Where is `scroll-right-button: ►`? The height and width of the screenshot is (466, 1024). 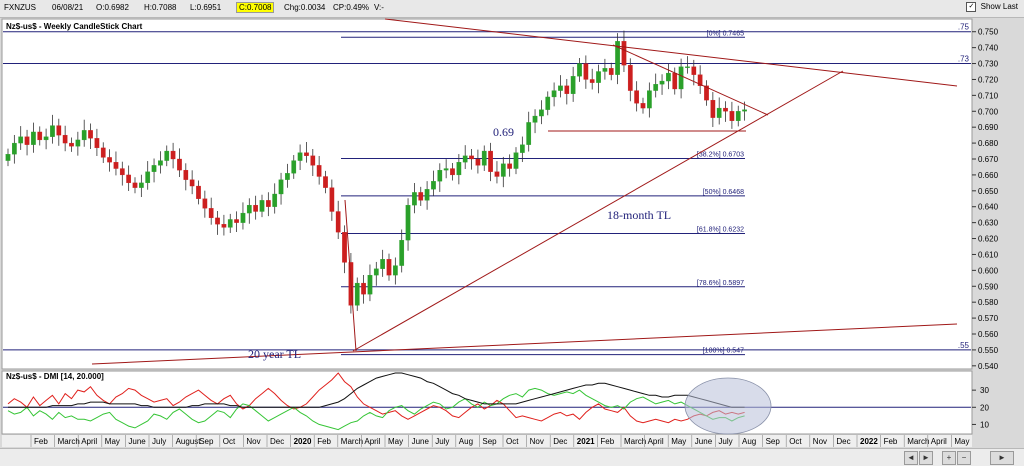 scroll-right-button: ► is located at coordinates (926, 458).